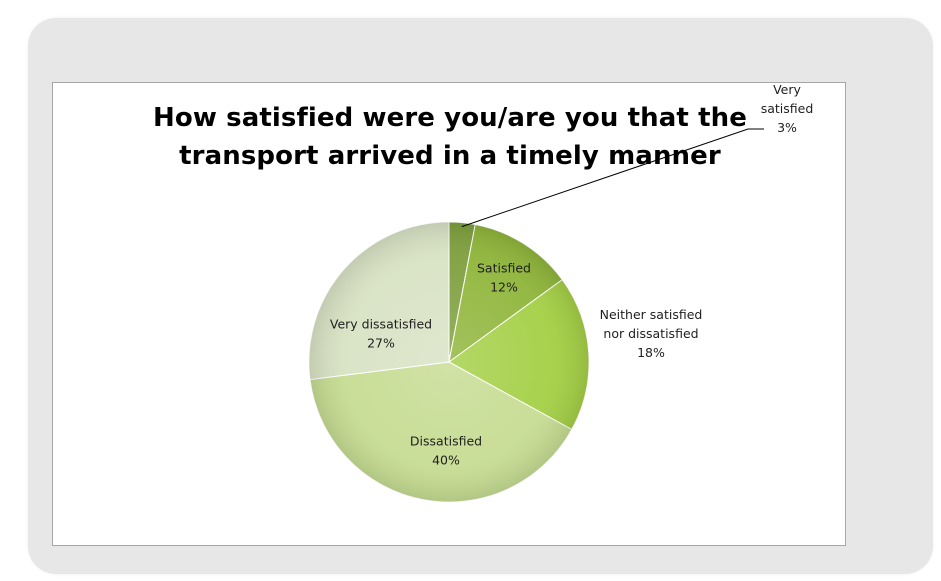  Describe the element at coordinates (381, 334) in the screenshot. I see `data-label-very-dissatisfied: Very dissatisfied 27%` at that location.